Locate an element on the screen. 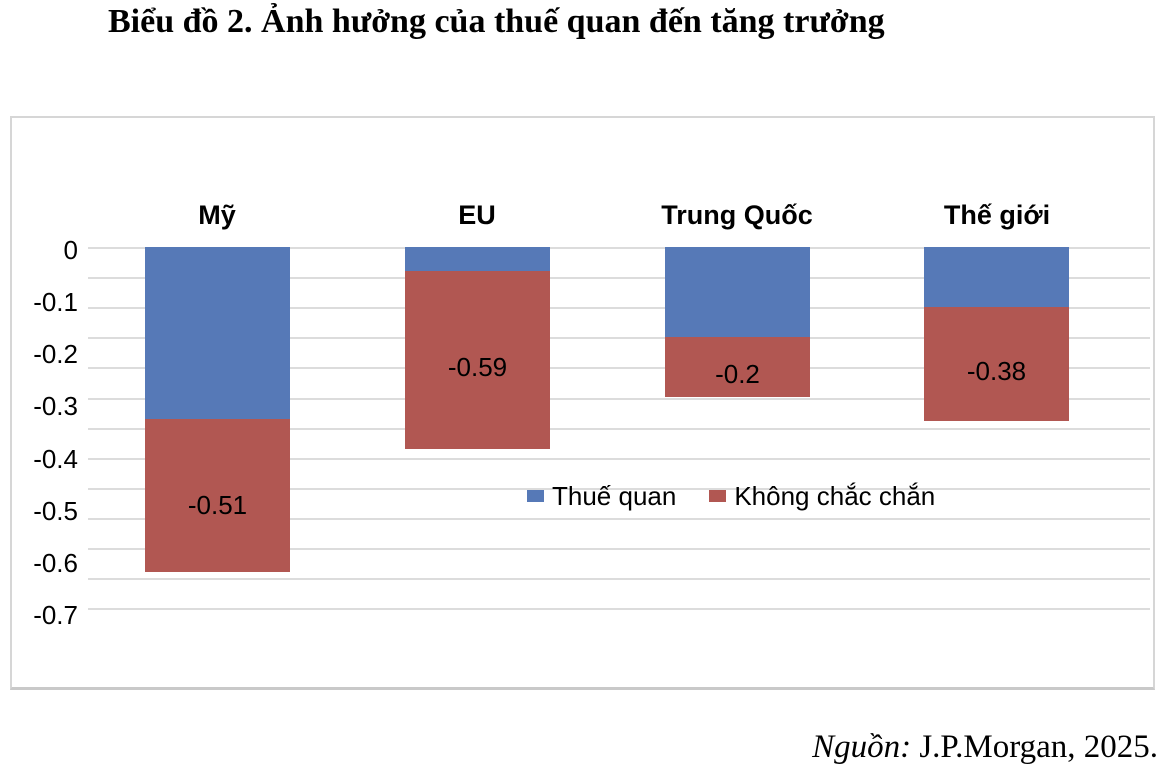  y-tick-label: 0 is located at coordinates (70, 250).